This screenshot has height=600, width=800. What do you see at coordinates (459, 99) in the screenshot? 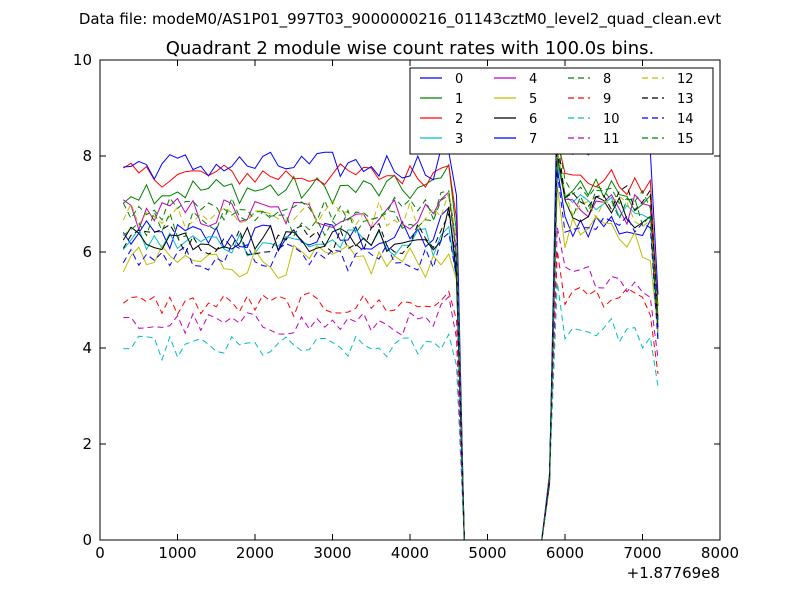
I see `legend-label-1: 1` at bounding box center [459, 99].